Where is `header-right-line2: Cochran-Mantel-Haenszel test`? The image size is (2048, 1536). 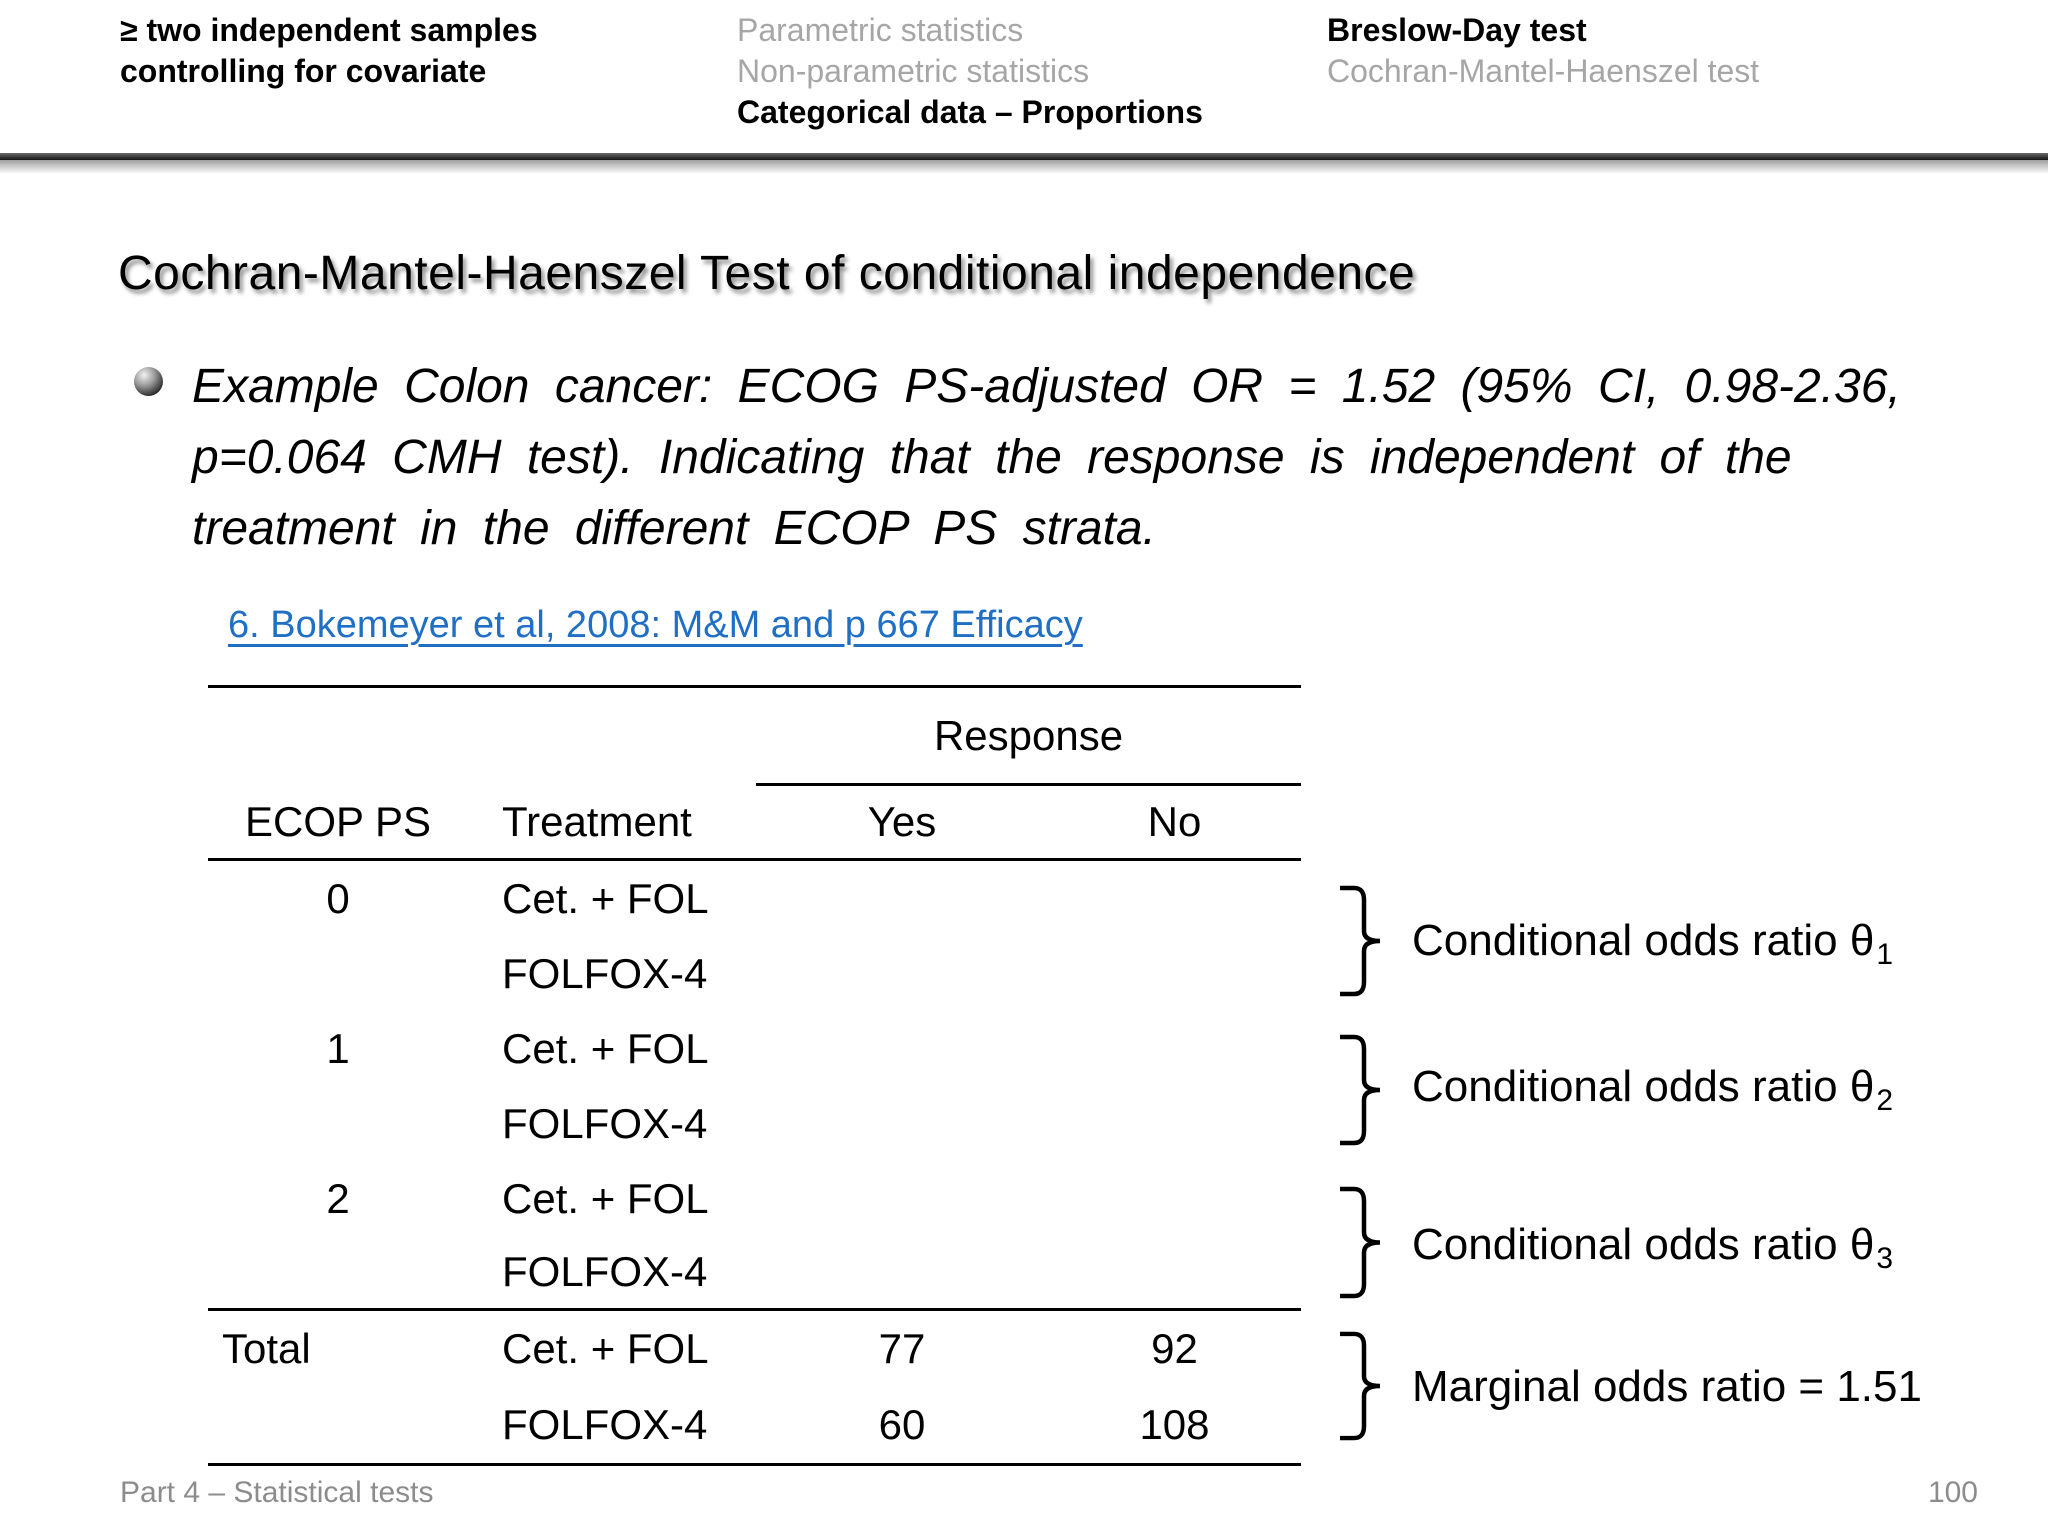 header-right-line2: Cochran-Mantel-Haenszel test is located at coordinates (1543, 71).